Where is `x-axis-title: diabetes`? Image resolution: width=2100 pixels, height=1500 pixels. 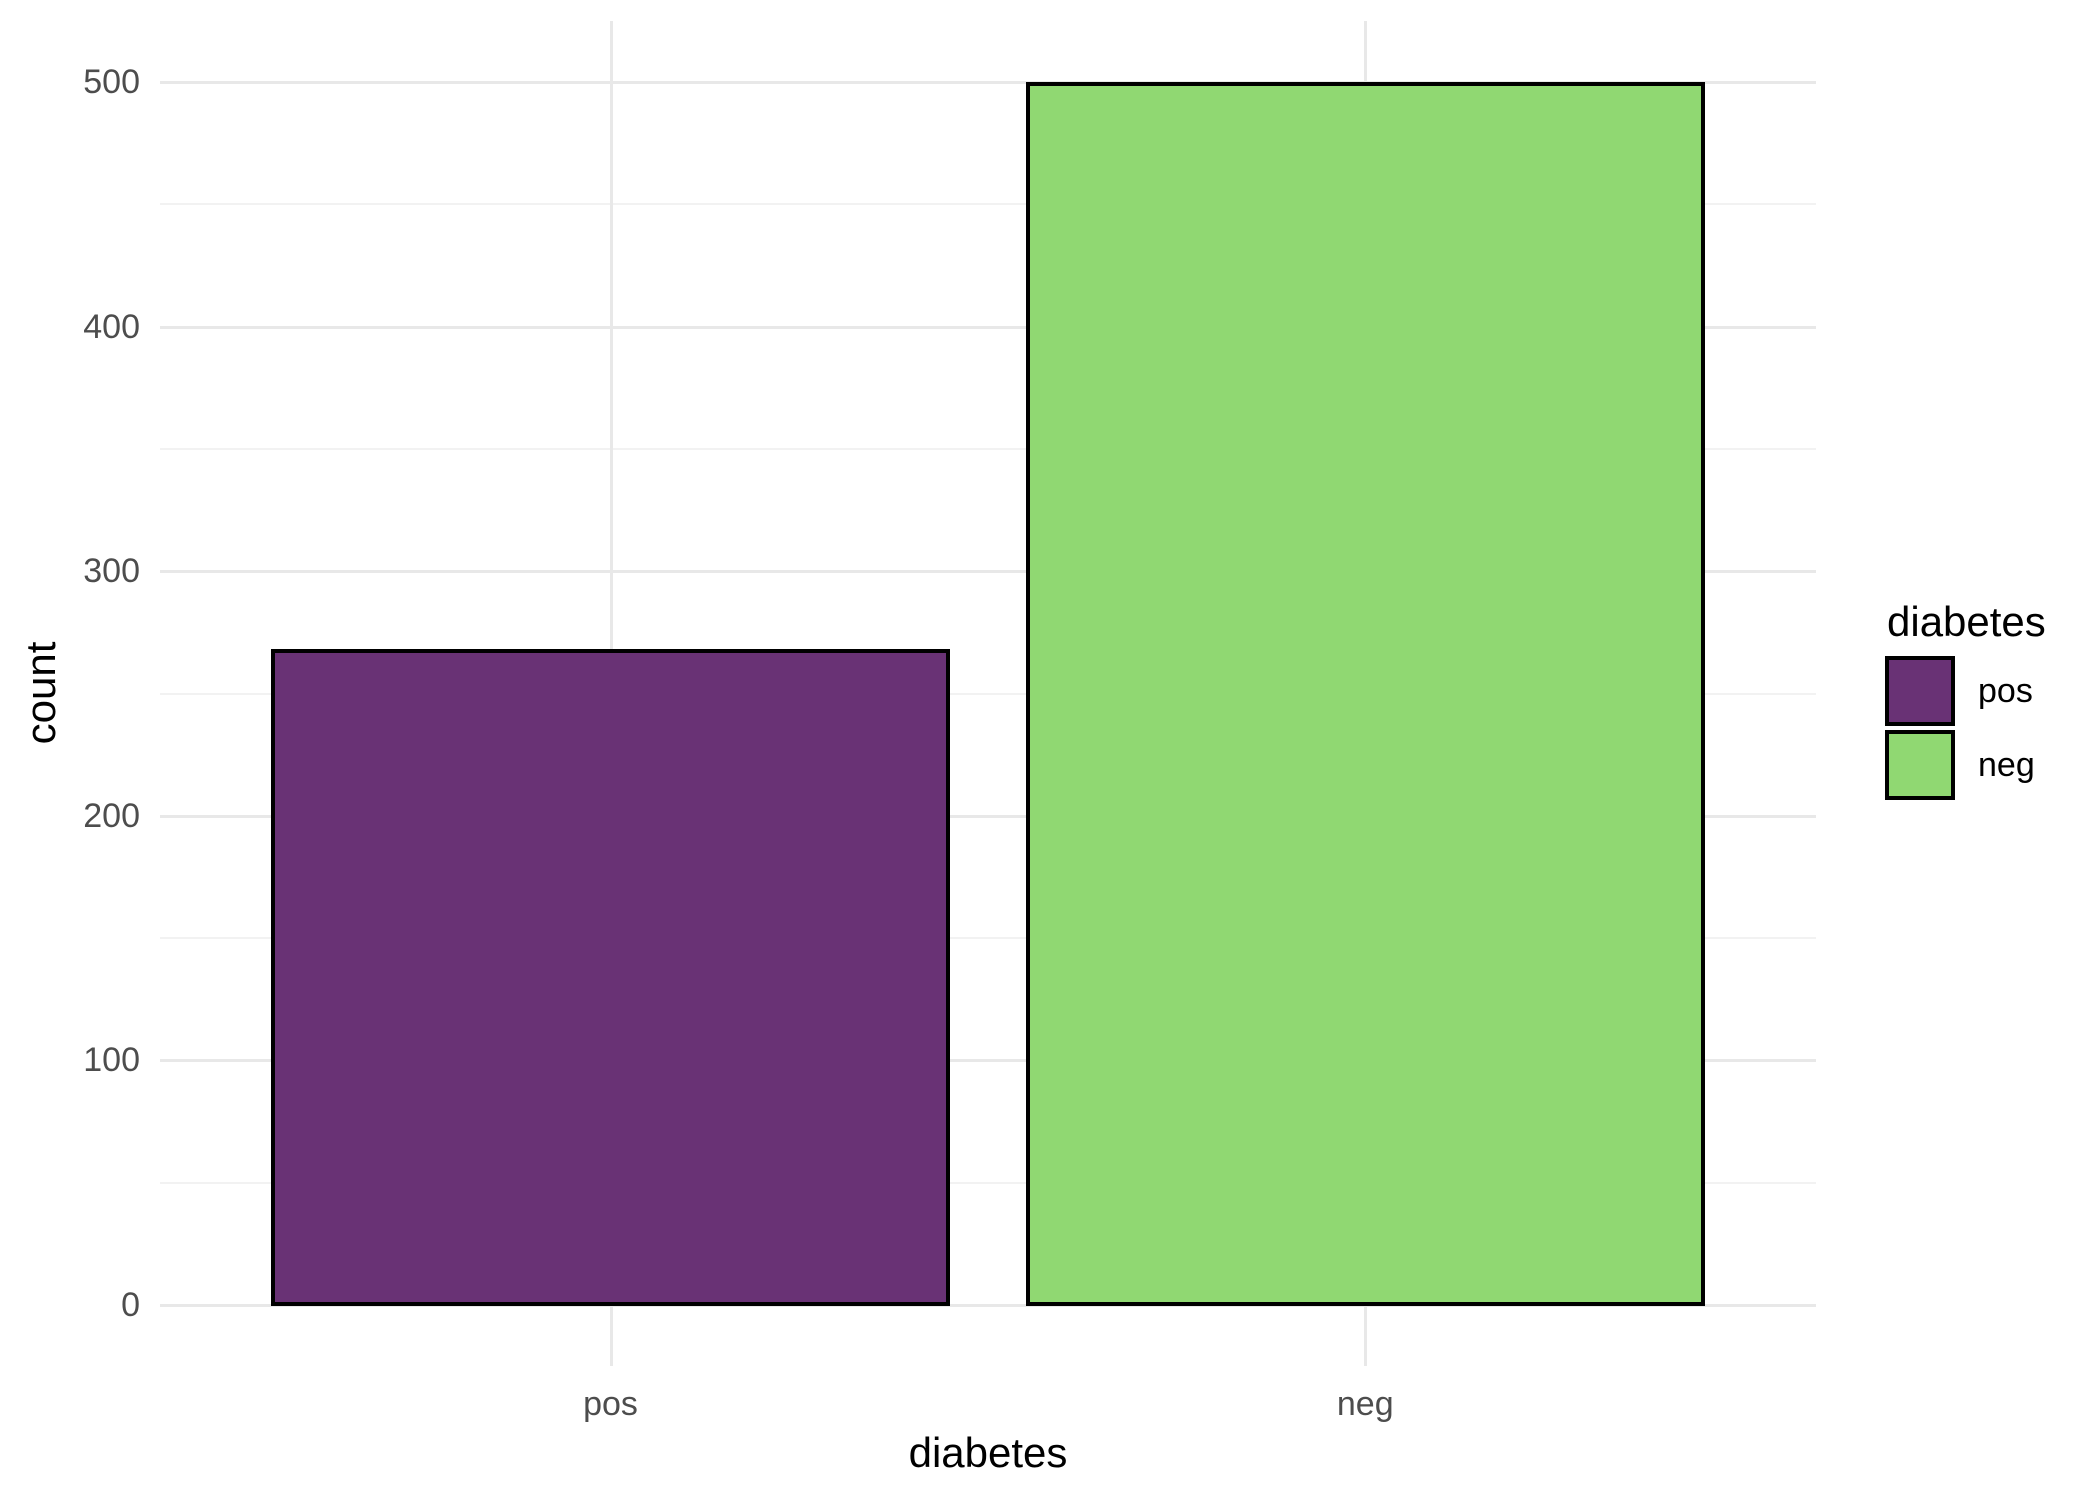 x-axis-title: diabetes is located at coordinates (988, 1452).